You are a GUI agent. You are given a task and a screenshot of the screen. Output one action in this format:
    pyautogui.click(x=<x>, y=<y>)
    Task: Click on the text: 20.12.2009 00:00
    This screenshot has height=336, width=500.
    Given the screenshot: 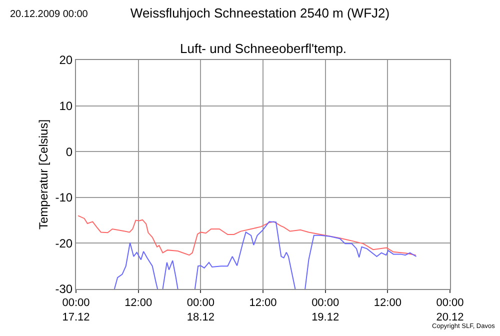 What is the action you would take?
    pyautogui.click(x=49, y=14)
    